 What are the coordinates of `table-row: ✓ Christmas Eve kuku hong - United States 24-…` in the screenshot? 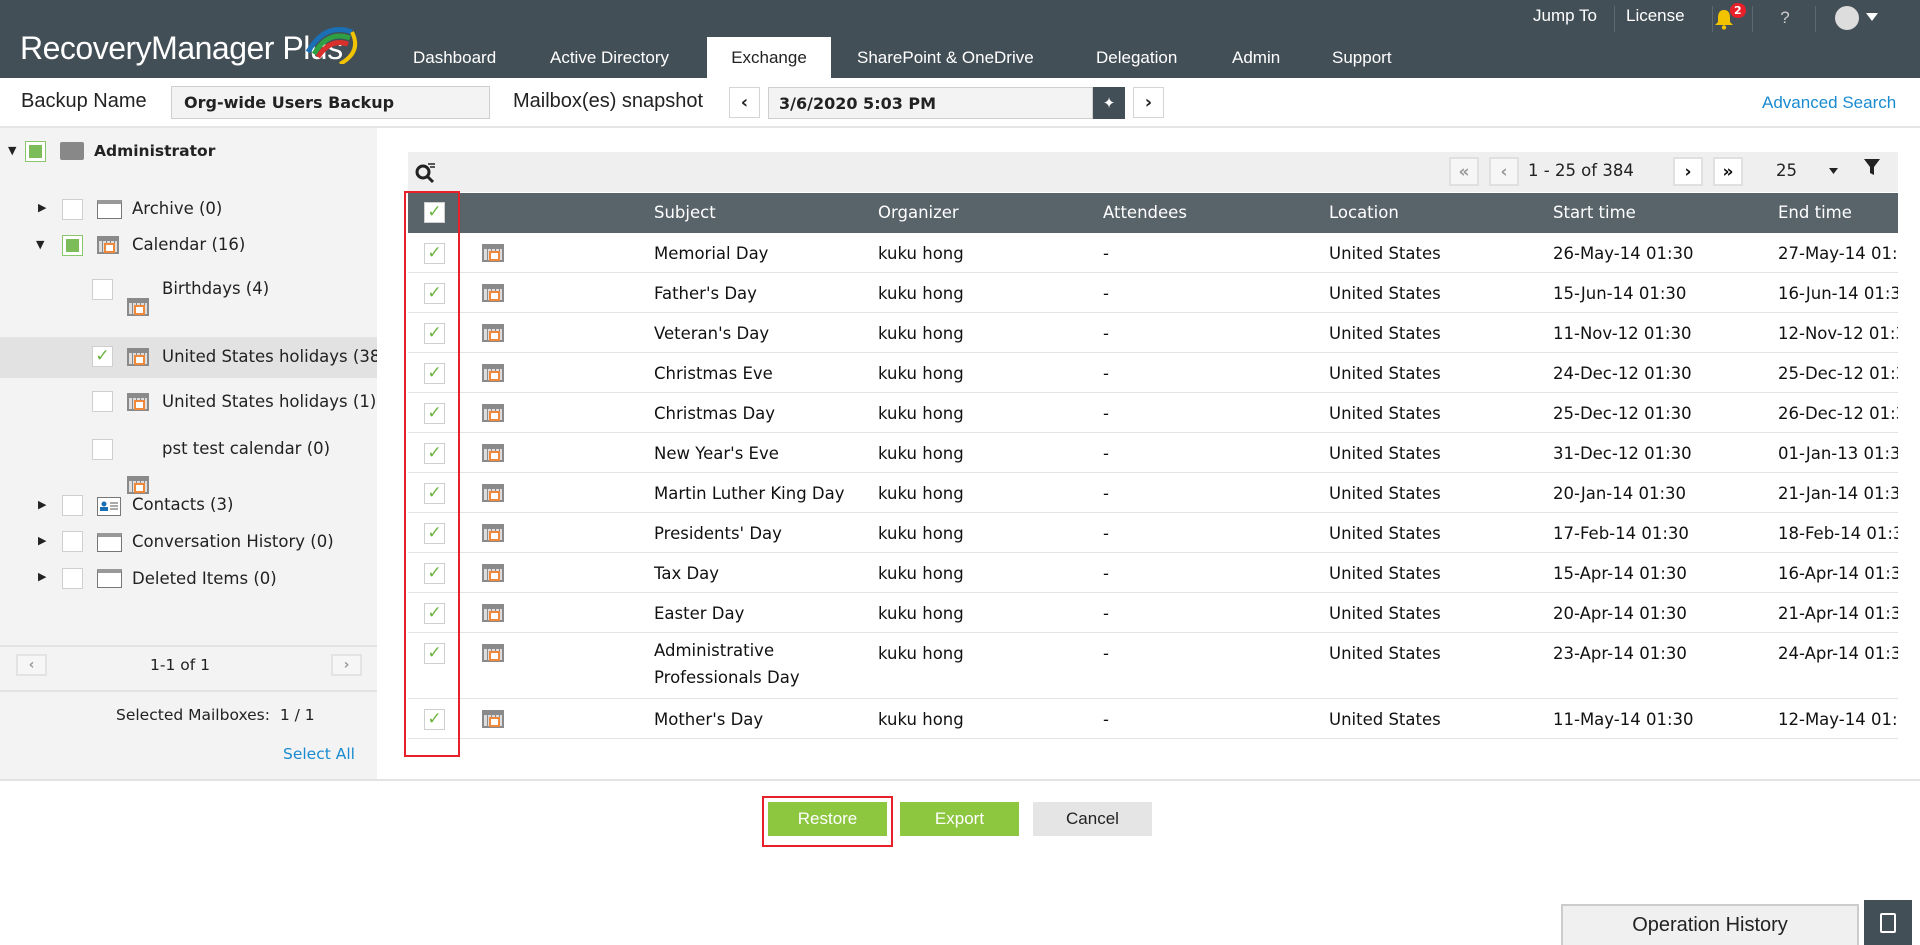 It's located at (1153, 373).